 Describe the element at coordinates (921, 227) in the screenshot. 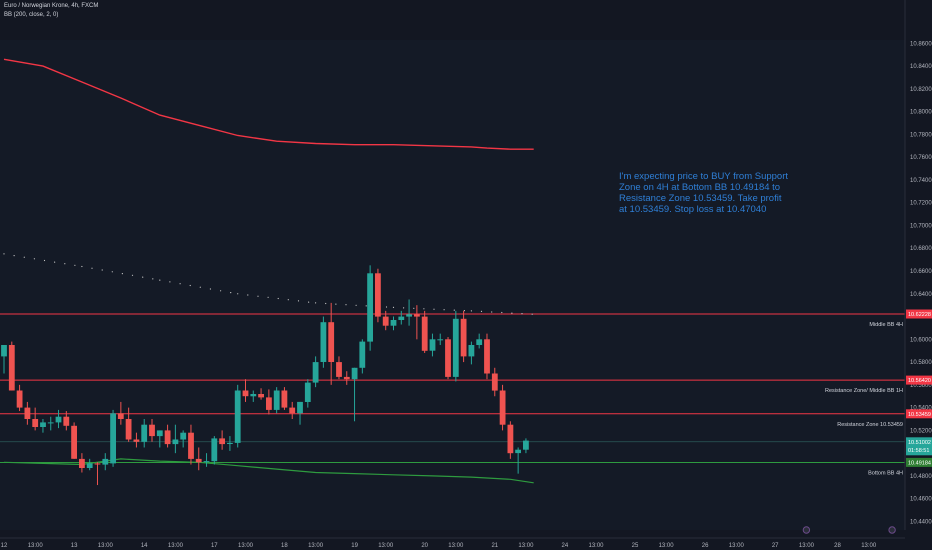

I see `y-tick-label: 10.70000` at that location.